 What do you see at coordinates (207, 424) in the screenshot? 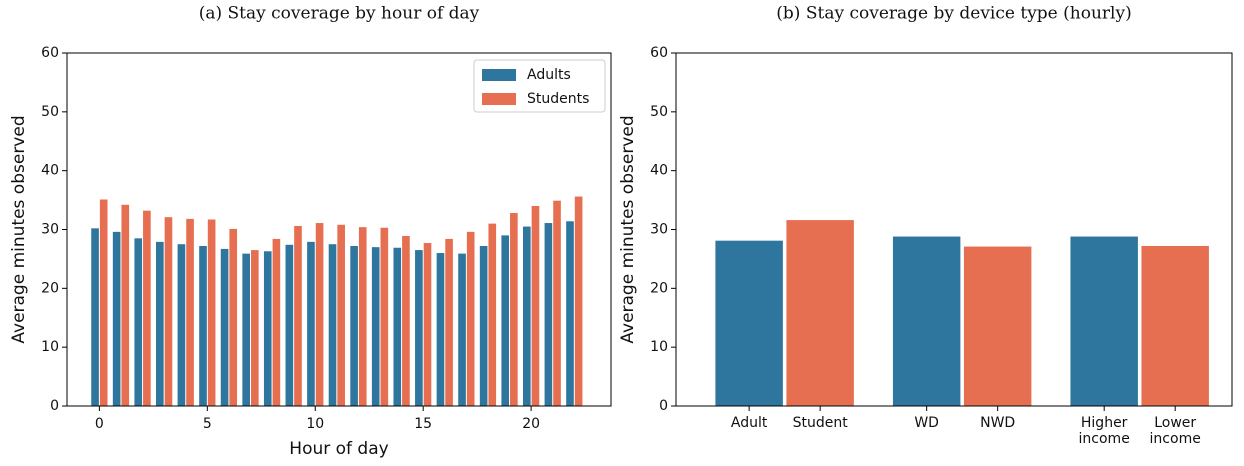
I see `x-tick-label: 5` at bounding box center [207, 424].